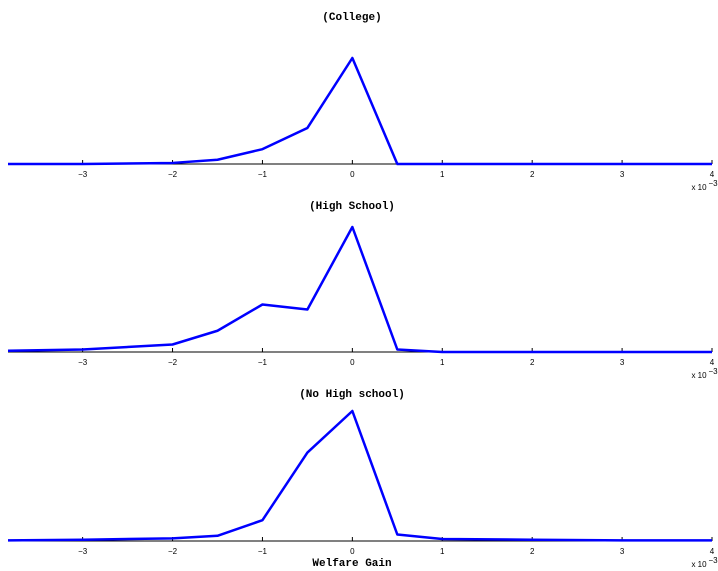 The image size is (718, 571). What do you see at coordinates (352, 207) in the screenshot?
I see `chart-title: (High School)` at bounding box center [352, 207].